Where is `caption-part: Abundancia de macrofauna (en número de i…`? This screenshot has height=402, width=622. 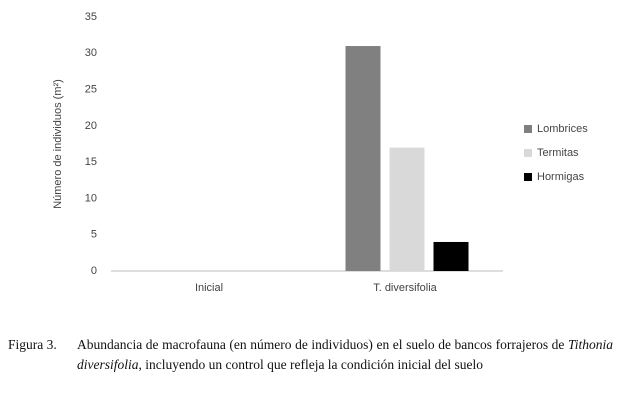
caption-part: Abundancia de macrofauna (en número de i… is located at coordinates (322, 344).